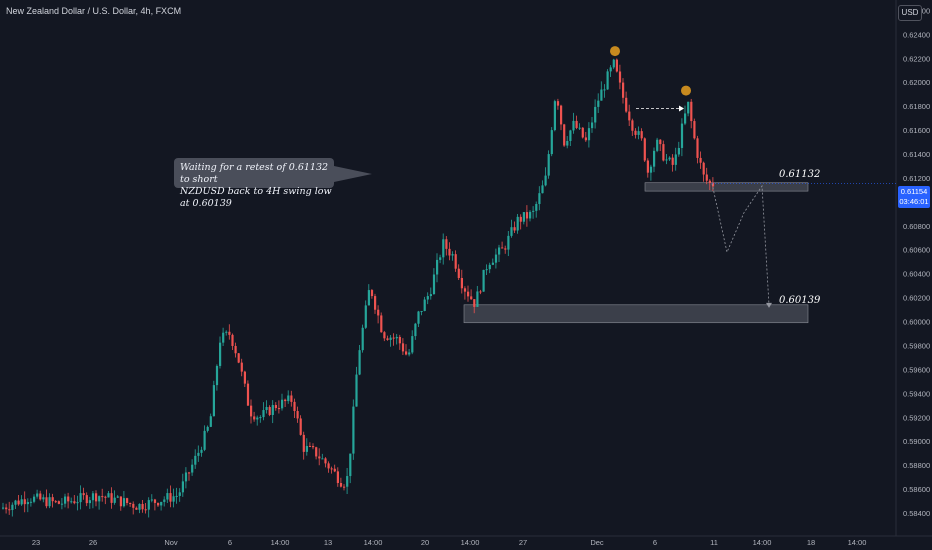 This screenshot has width=932, height=550. I want to click on y-tick-label: 0.59800, so click(916, 345).